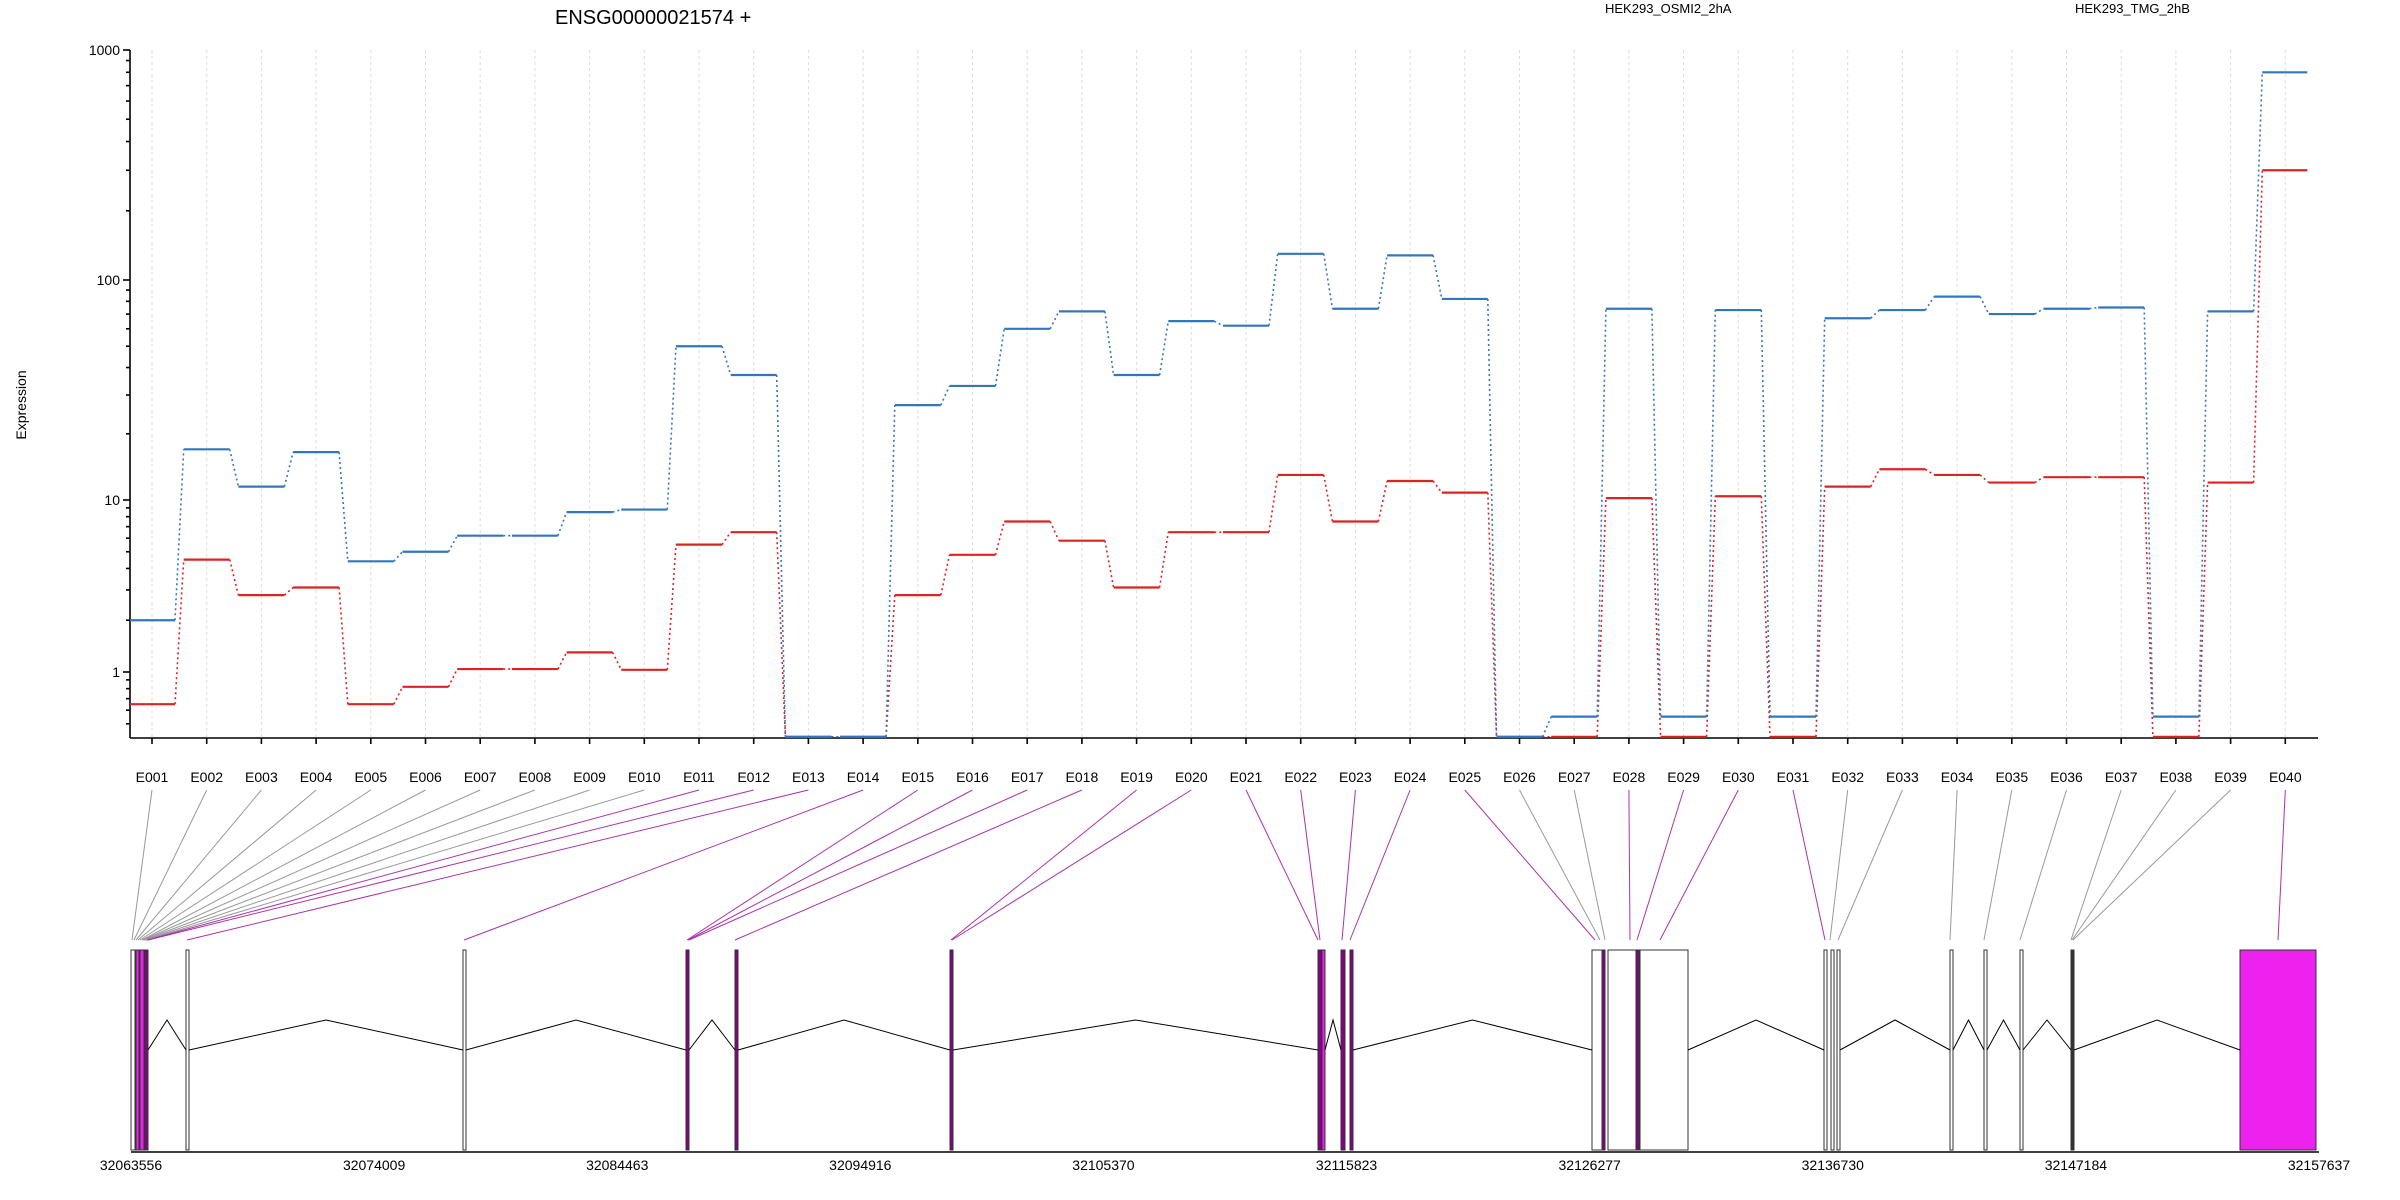 This screenshot has width=2400, height=1200. What do you see at coordinates (830, 865) in the screenshot?
I see `connector-e016` at bounding box center [830, 865].